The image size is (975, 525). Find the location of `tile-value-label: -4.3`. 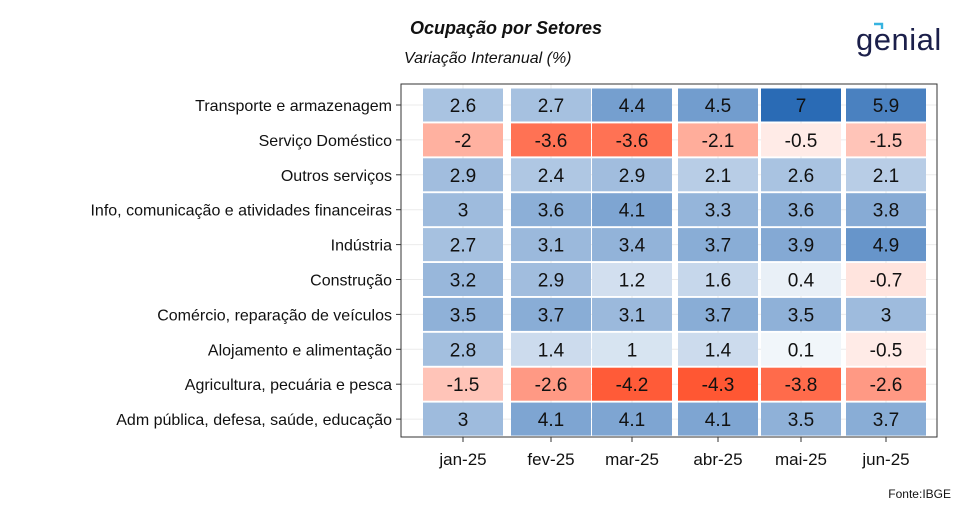

tile-value-label: -4.3 is located at coordinates (718, 385).